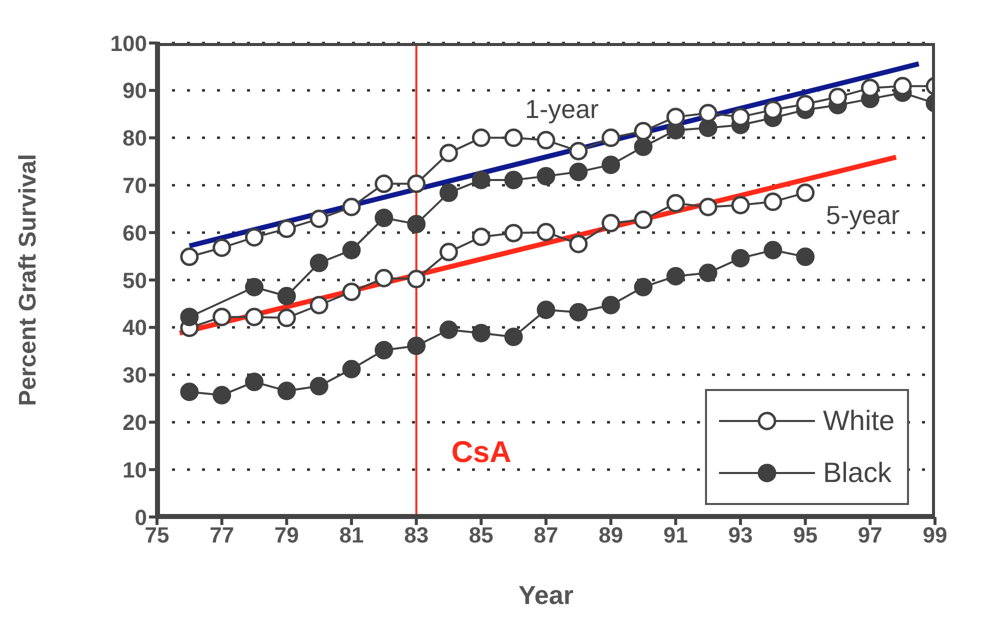  I want to click on legend-label: Black, so click(857, 473).